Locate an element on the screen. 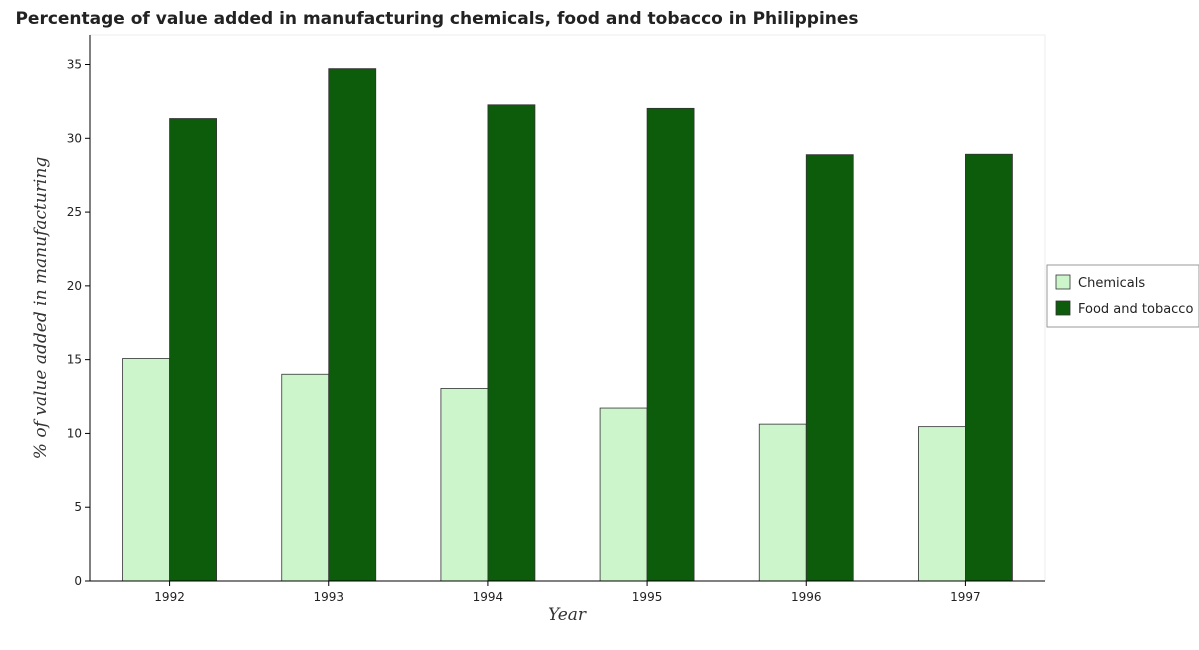 The width and height of the screenshot is (1199, 650). bar-chemicals-1994 is located at coordinates (464, 485).